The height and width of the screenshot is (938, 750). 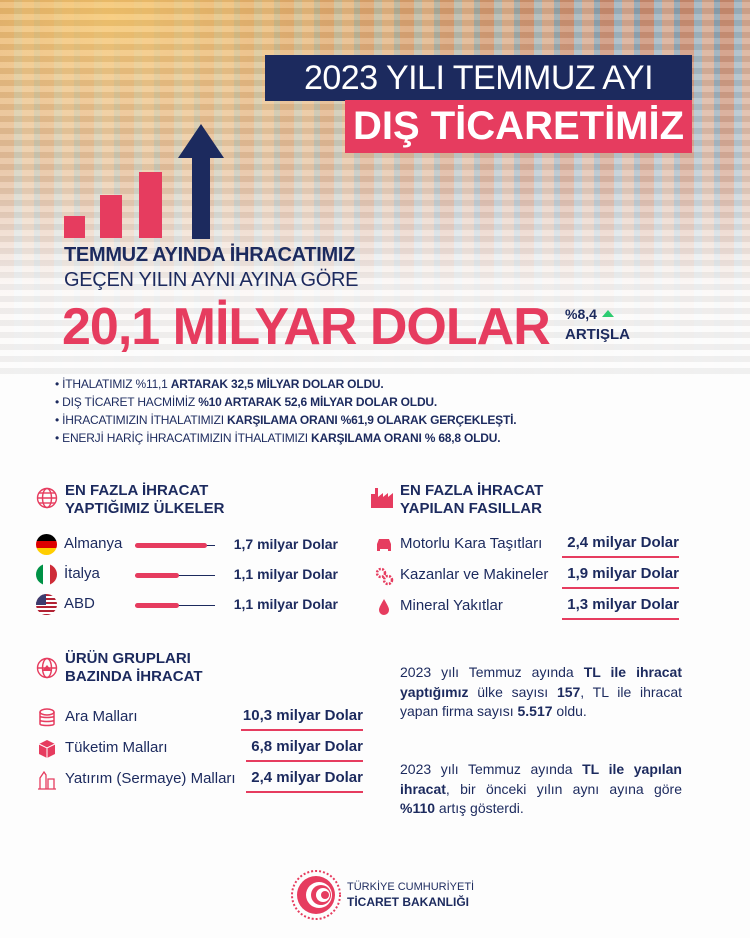 I want to click on headline-line2: GEÇEN YILIN AYNI AYINA GÖRE, so click(x=211, y=280).